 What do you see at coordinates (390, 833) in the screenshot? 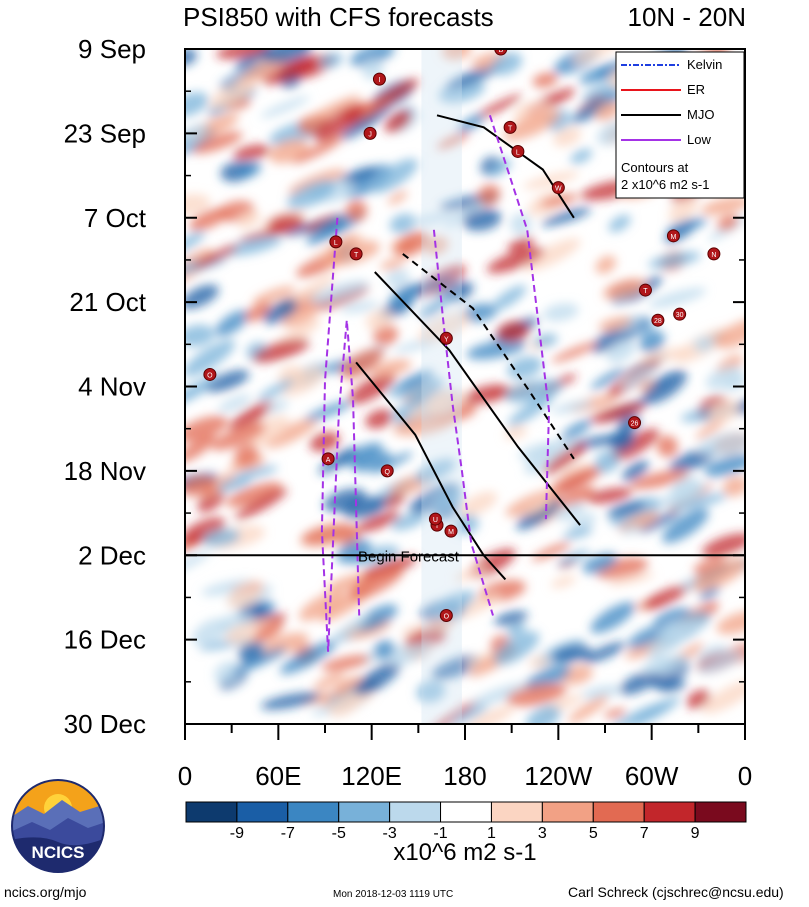
I see `colorbar-tick-label: -3` at bounding box center [390, 833].